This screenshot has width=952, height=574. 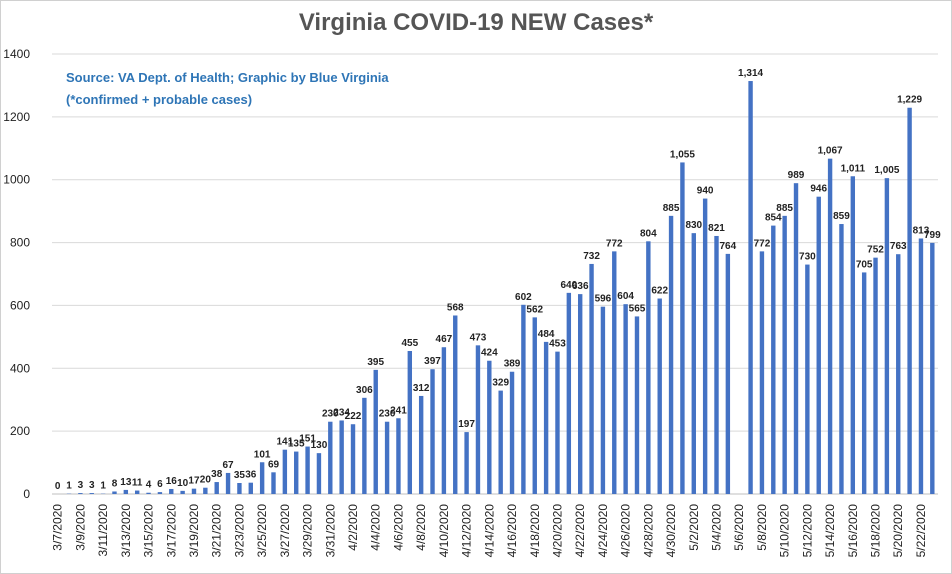 I want to click on annotation: (*confirmed + probable cases), so click(x=159, y=99).